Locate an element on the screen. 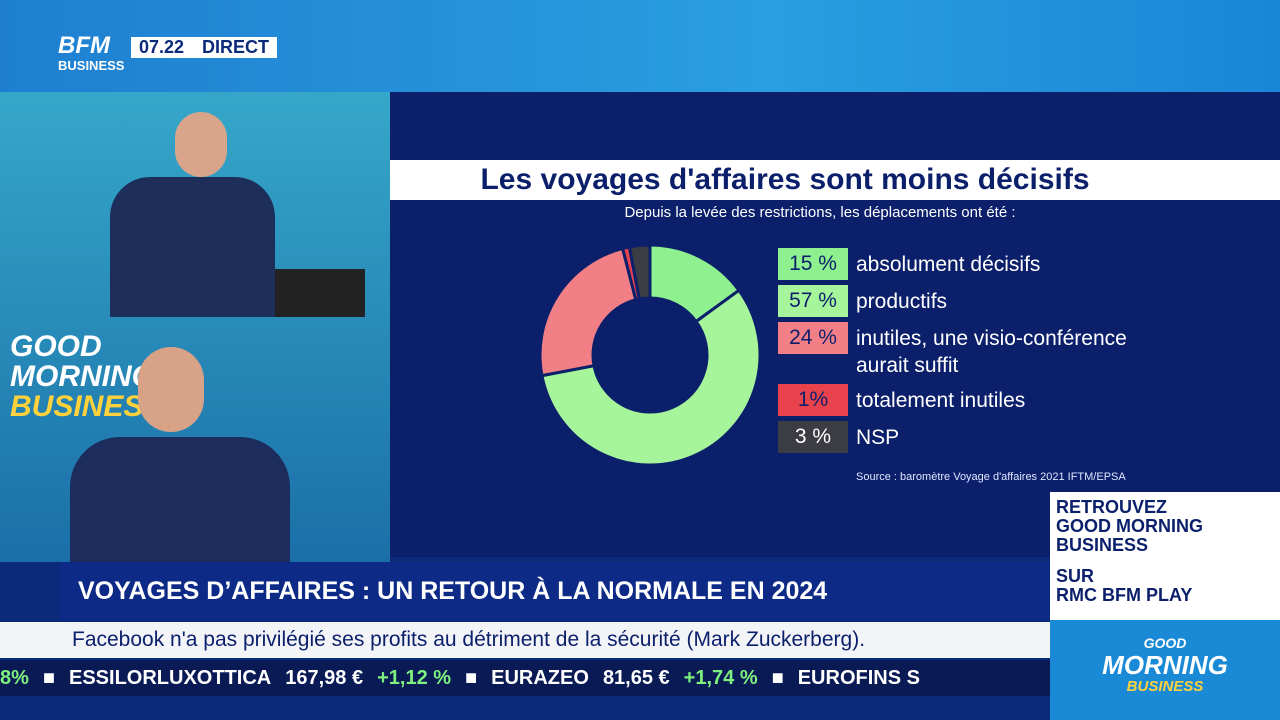 This screenshot has width=1280, height=720. show-logo: GOOD MORNING BUSINESS is located at coordinates (86, 377).